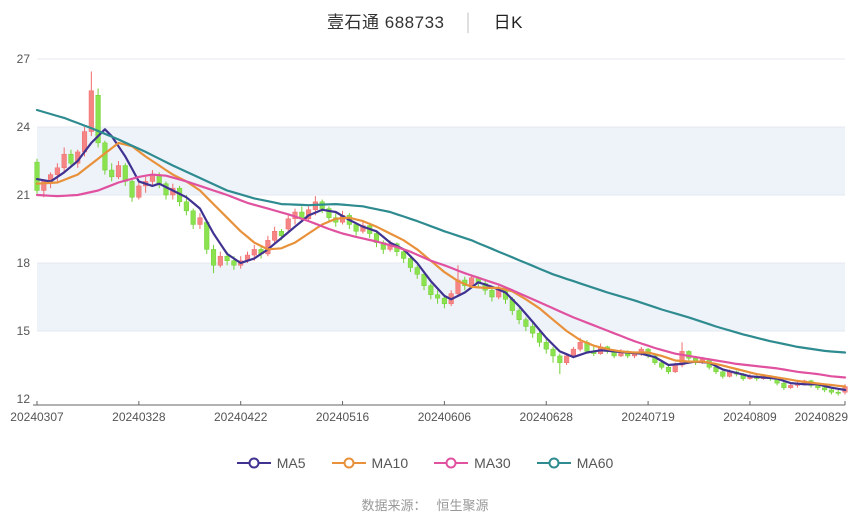  Describe the element at coordinates (370, 463) in the screenshot. I see `legend-item-ma10: MA10` at that location.